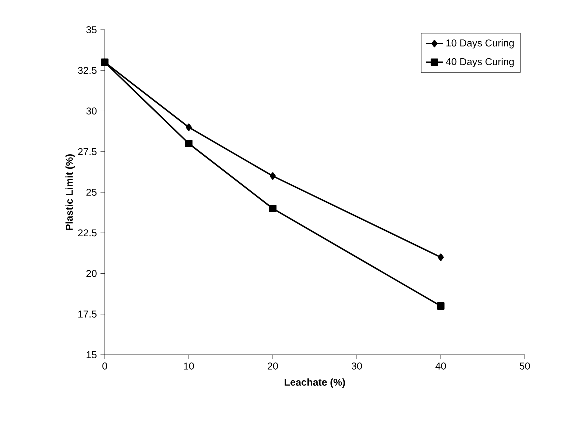  I want to click on y-tick-label: 20, so click(91, 274).